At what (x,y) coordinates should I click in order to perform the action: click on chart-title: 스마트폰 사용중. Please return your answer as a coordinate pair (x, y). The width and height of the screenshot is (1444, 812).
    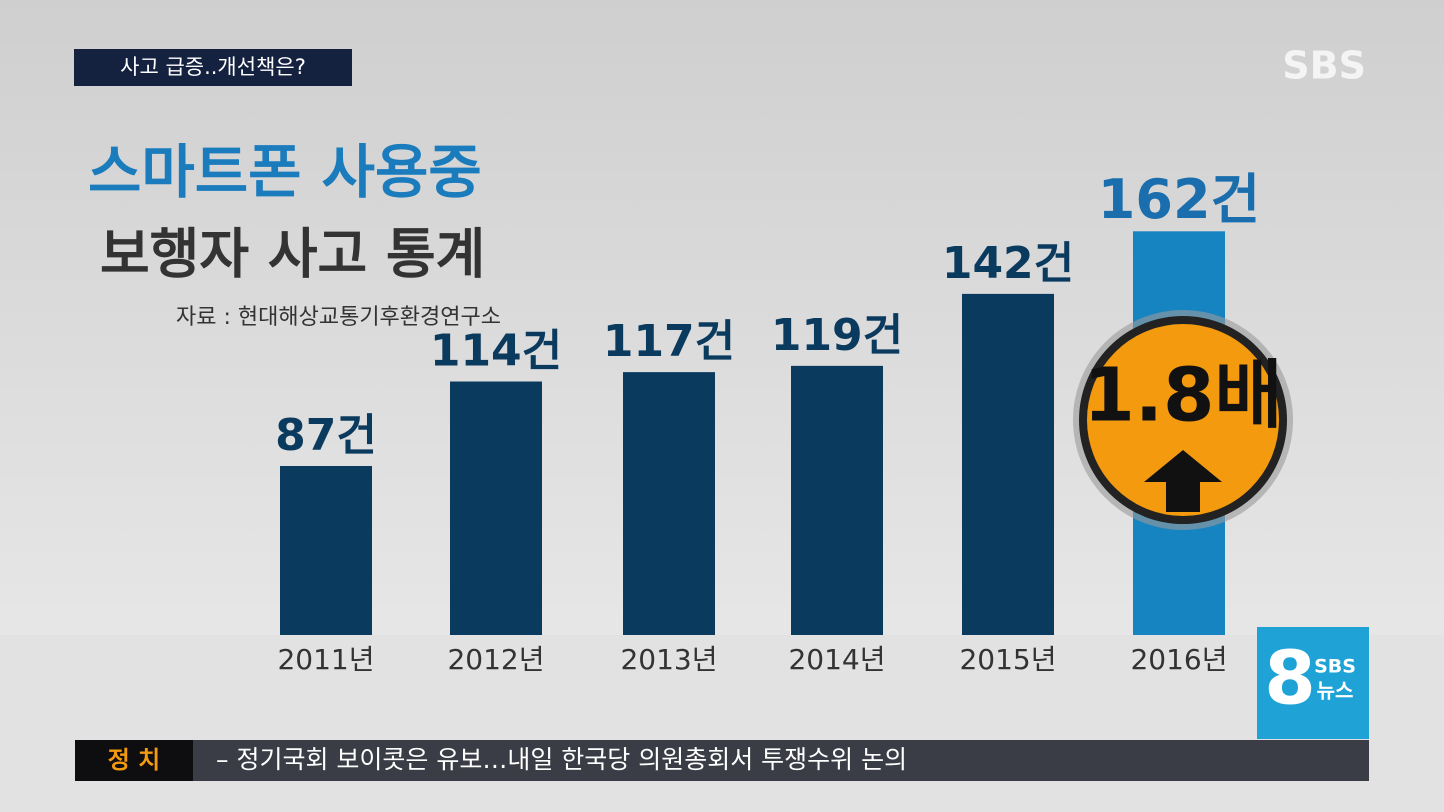
    Looking at the image, I should click on (285, 172).